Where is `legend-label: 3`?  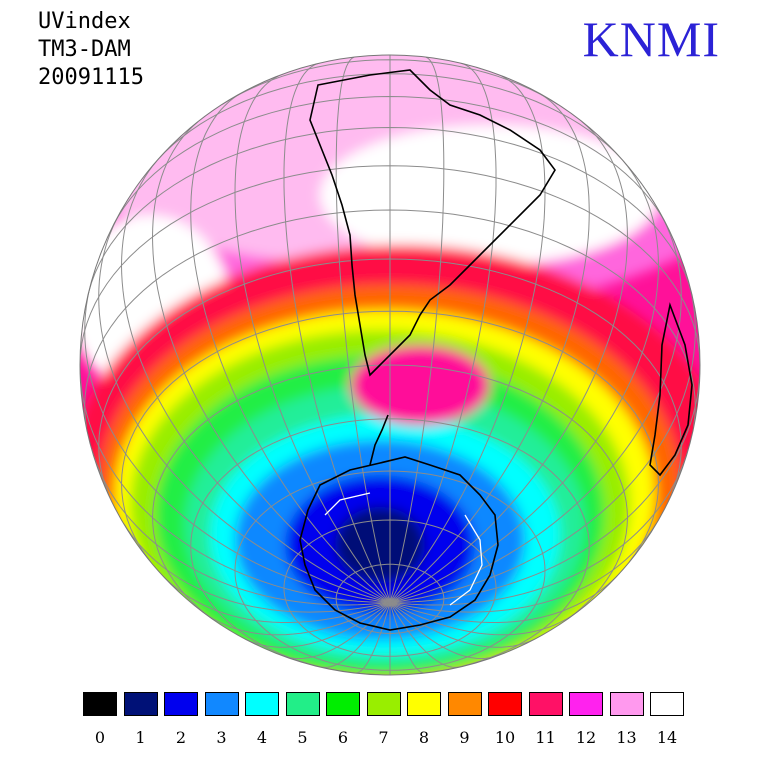 legend-label: 3 is located at coordinates (221, 737).